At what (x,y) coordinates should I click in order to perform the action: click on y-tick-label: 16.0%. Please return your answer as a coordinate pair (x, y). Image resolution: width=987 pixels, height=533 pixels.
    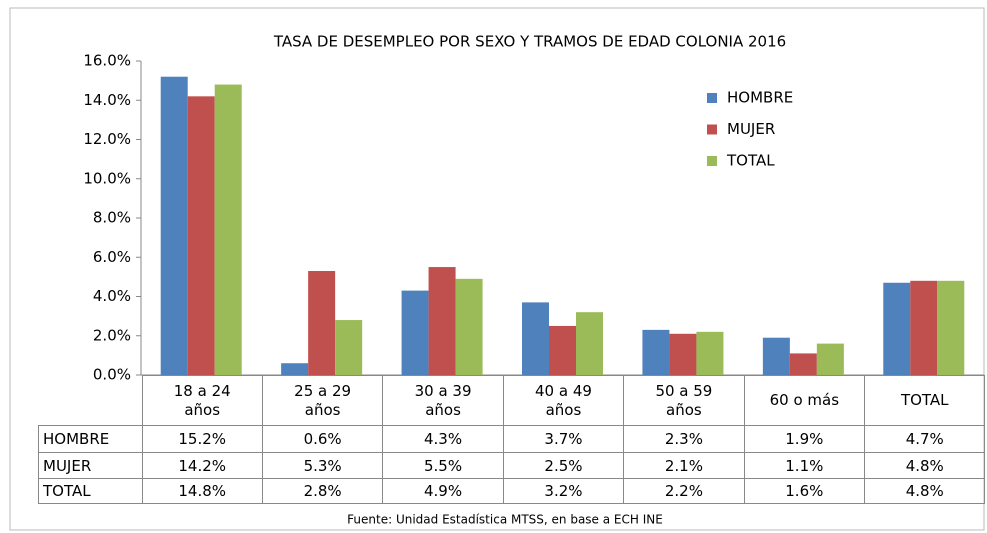
    Looking at the image, I should click on (107, 61).